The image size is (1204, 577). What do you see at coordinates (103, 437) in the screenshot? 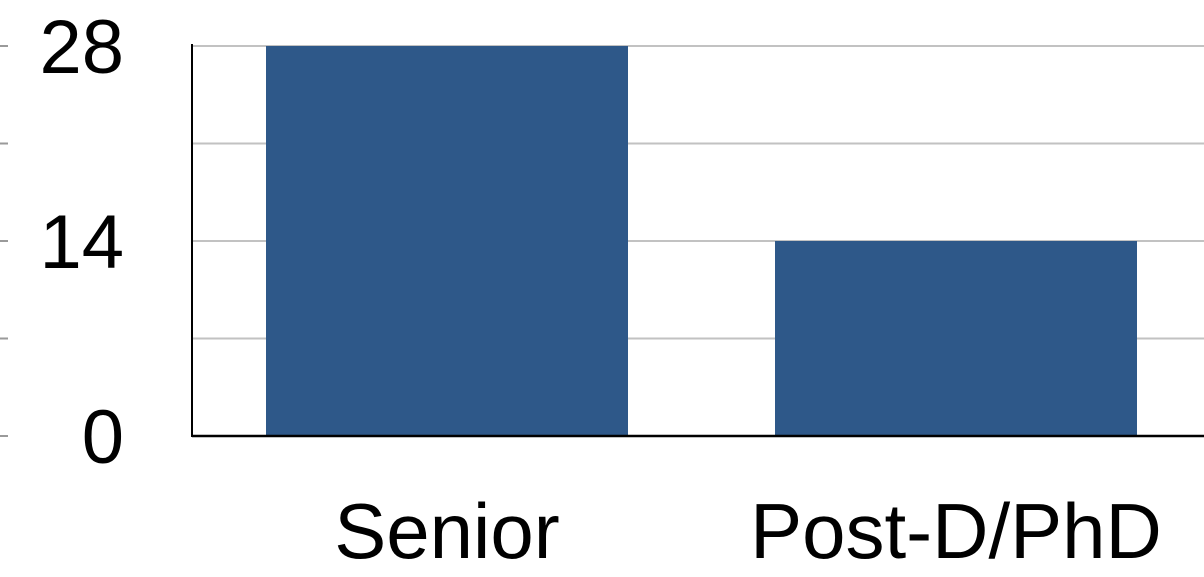
I see `y-tick-label-0: 0` at bounding box center [103, 437].